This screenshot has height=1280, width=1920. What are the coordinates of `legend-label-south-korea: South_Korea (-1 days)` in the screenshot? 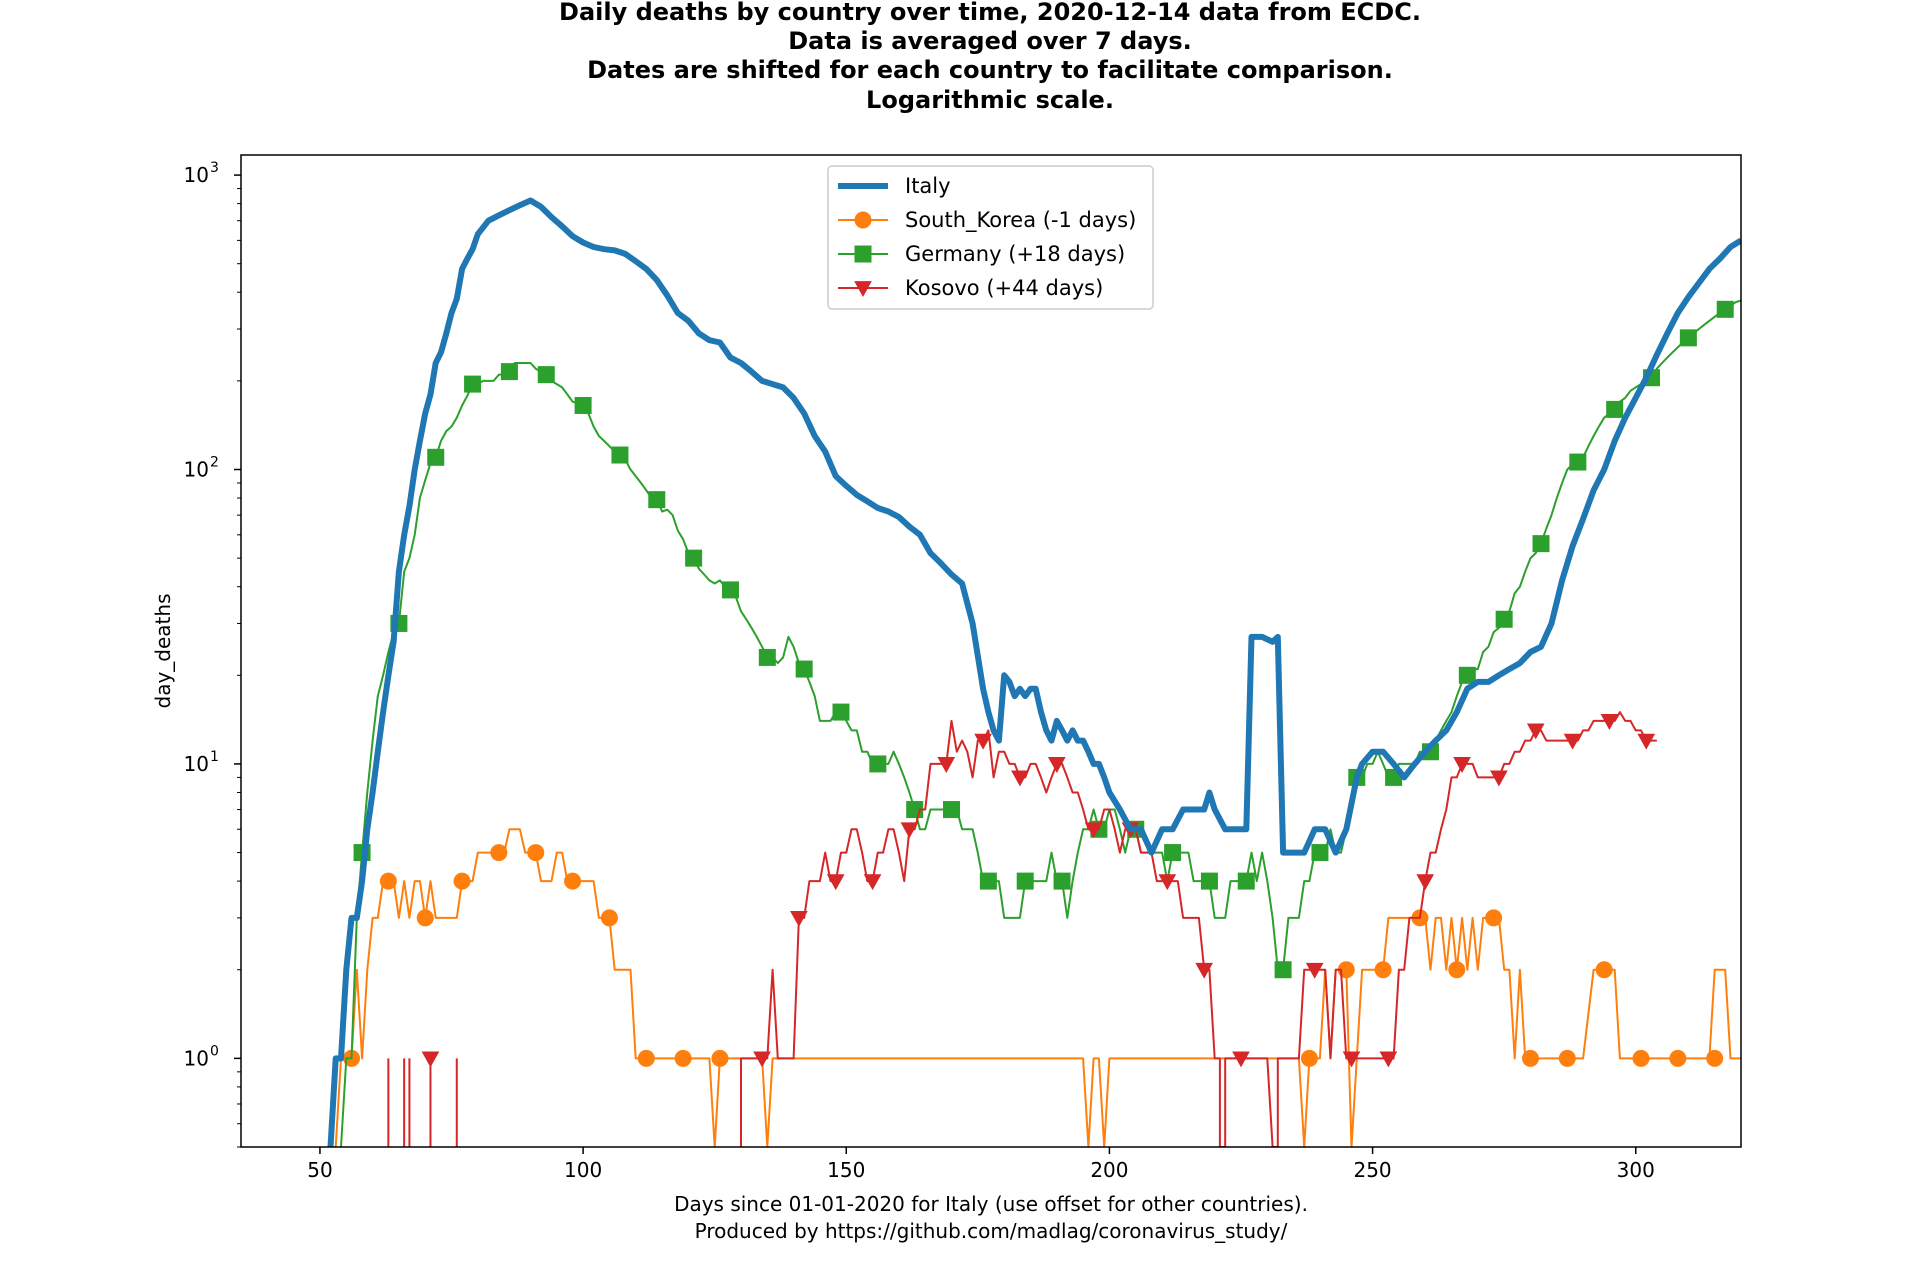 It's located at (1020, 220).